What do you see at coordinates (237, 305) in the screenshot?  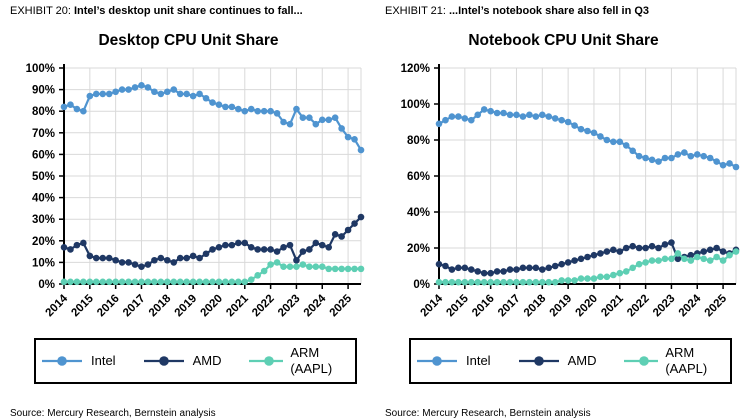 I see `x-tick-label: 2021` at bounding box center [237, 305].